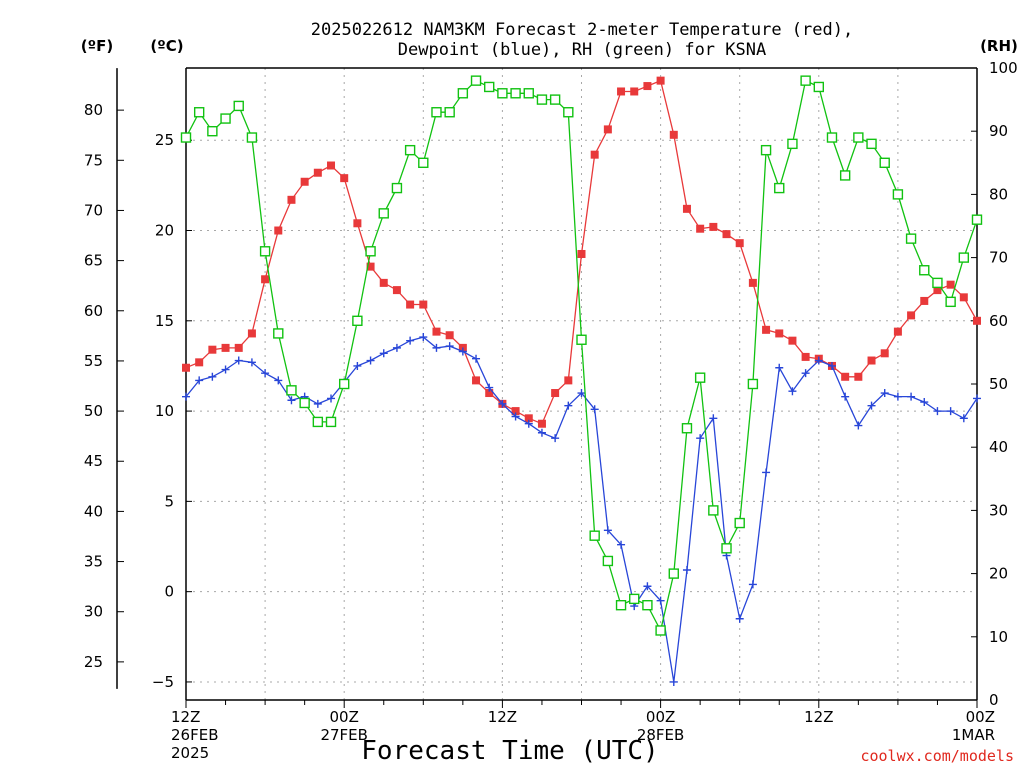 This screenshot has height=768, width=1024. I want to click on celsius-tick-label: −5, so click(163, 682).